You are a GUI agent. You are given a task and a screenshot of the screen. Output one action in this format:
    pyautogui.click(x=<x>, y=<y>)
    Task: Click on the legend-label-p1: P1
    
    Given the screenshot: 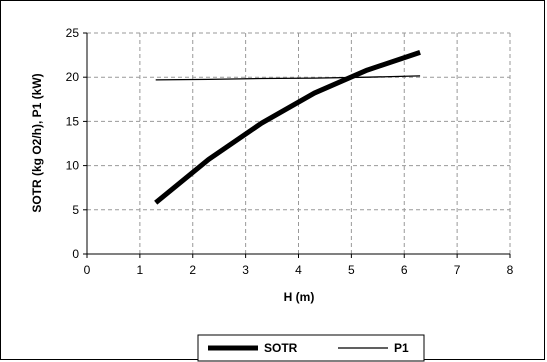 What is the action you would take?
    pyautogui.click(x=401, y=348)
    